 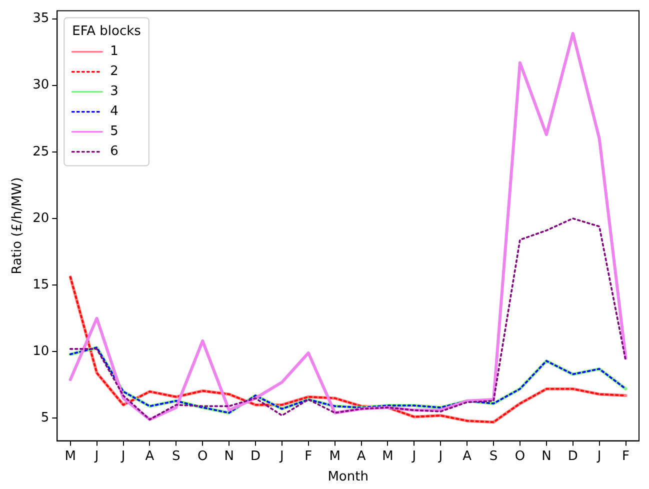 What do you see at coordinates (114, 92) in the screenshot?
I see `legend-label: 3` at bounding box center [114, 92].